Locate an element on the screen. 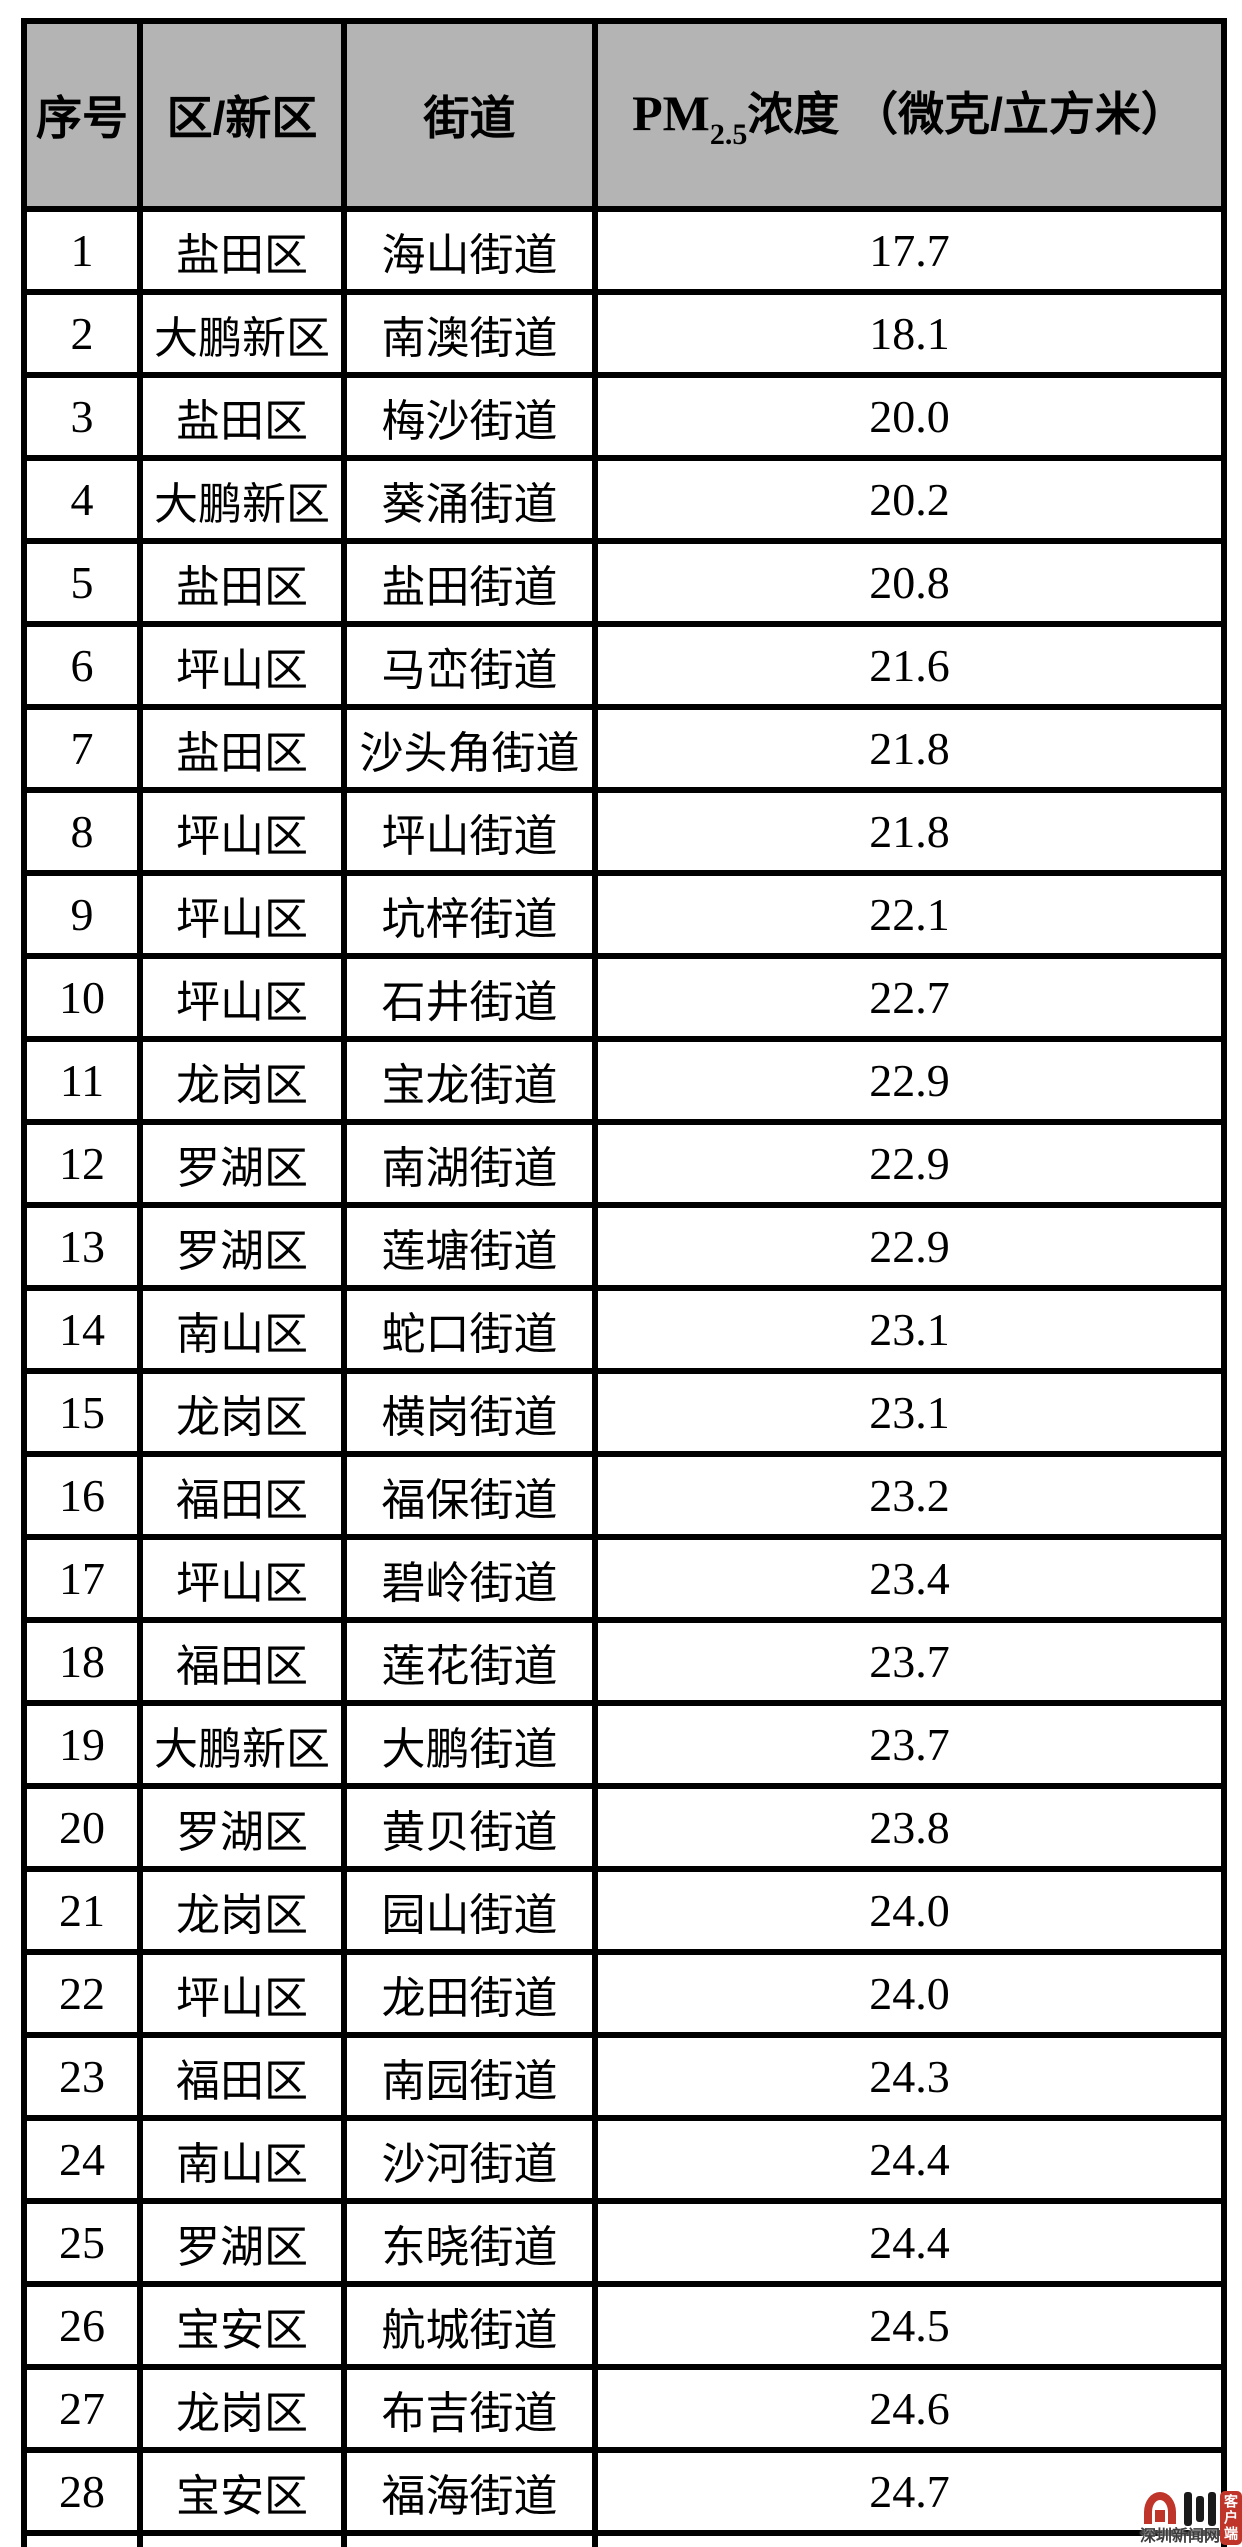 The height and width of the screenshot is (2547, 1242). cell-street-empty is located at coordinates (469, 2538).